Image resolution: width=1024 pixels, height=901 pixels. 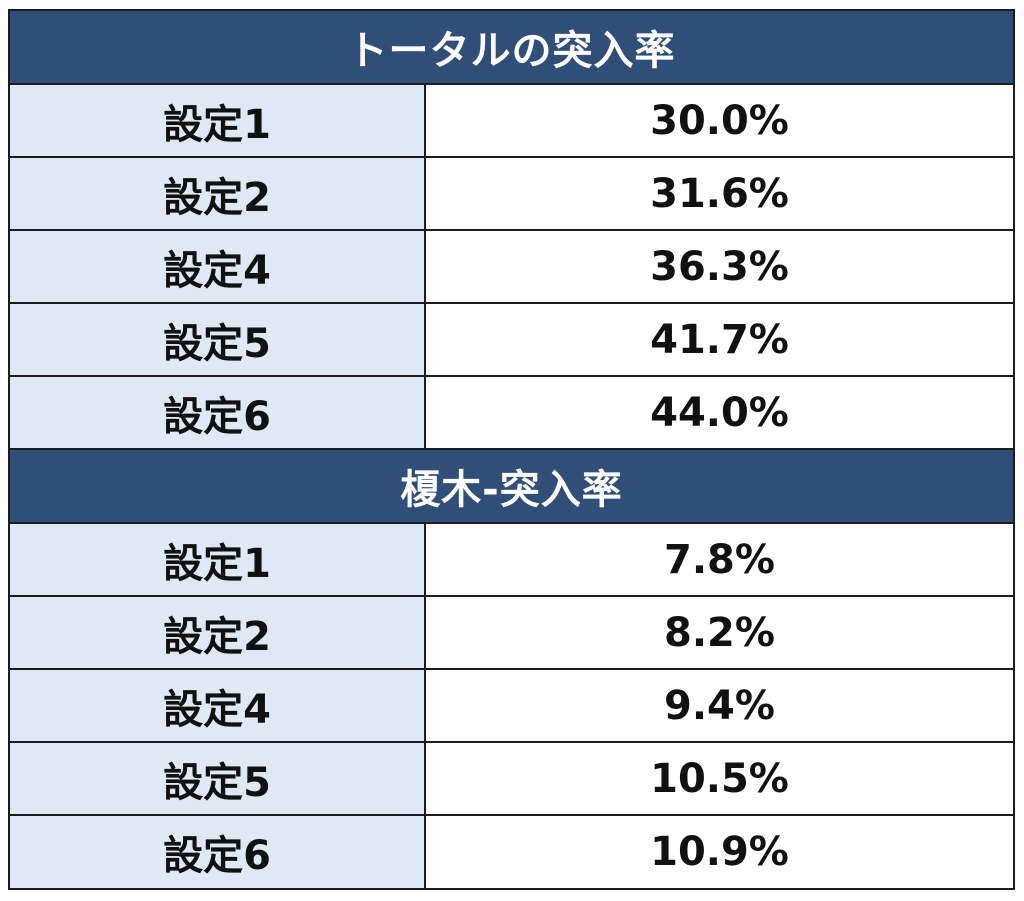 What do you see at coordinates (719, 266) in the screenshot?
I see `rate-value: 36.3%` at bounding box center [719, 266].